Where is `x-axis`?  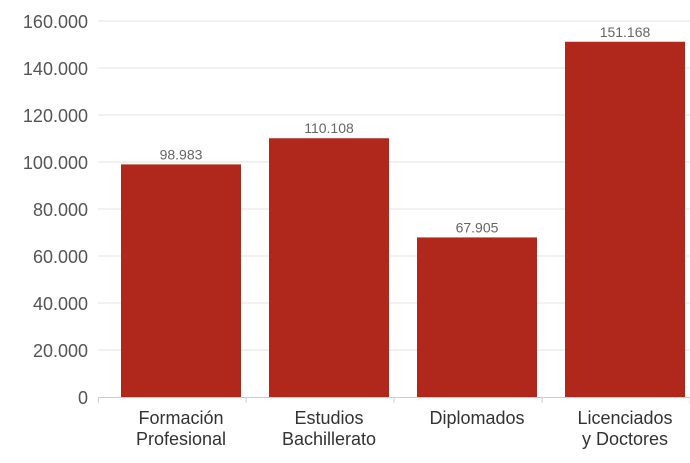
x-axis is located at coordinates (394, 400).